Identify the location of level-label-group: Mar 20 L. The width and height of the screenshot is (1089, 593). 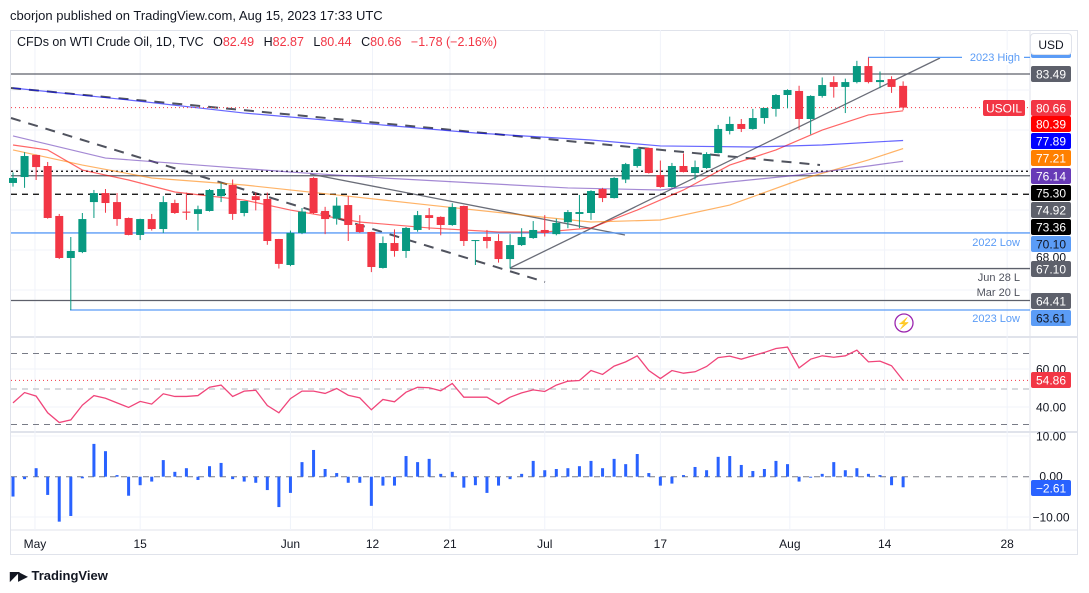
(998, 293).